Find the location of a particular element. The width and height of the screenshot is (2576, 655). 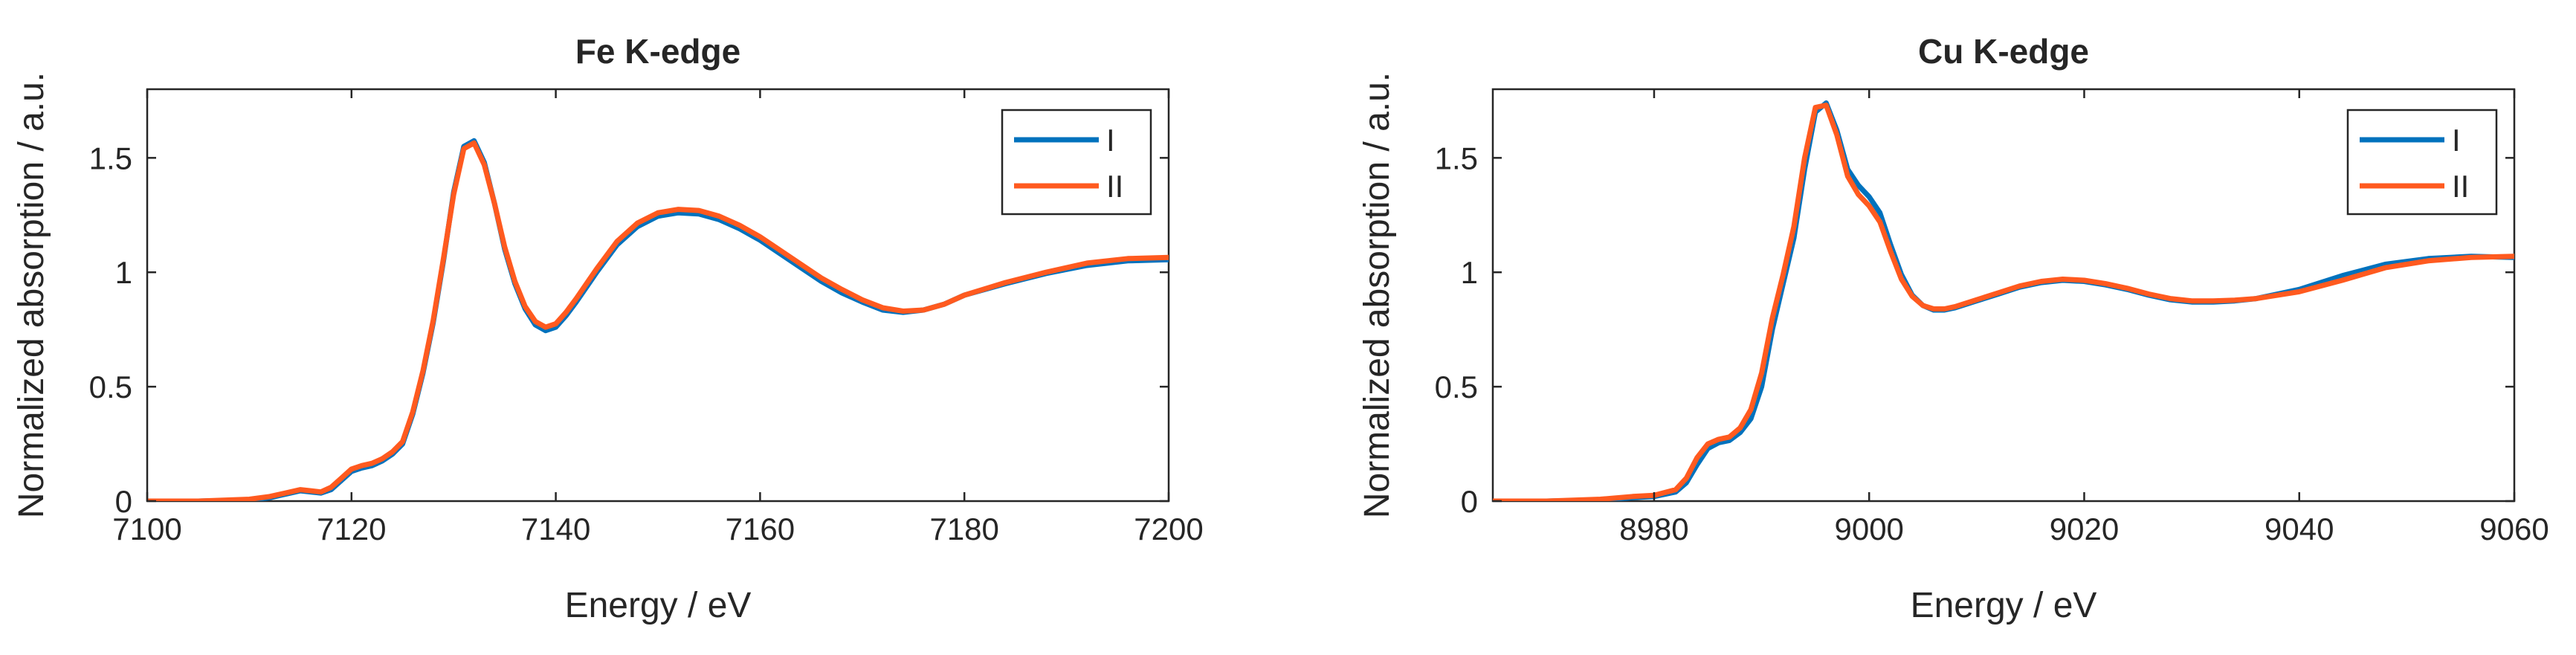

x-tick-label: 7180 is located at coordinates (963, 529).